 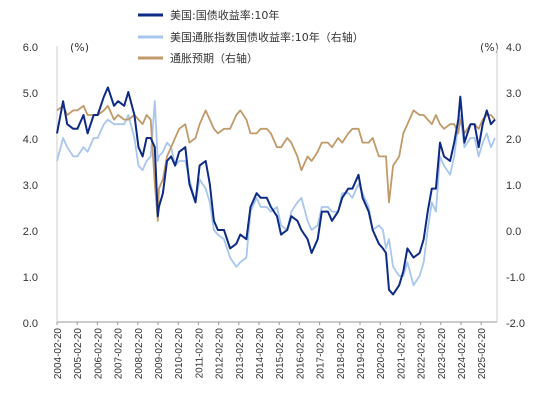 What do you see at coordinates (341, 354) in the screenshot?
I see `x-tick-label: 2018-02-20` at bounding box center [341, 354].